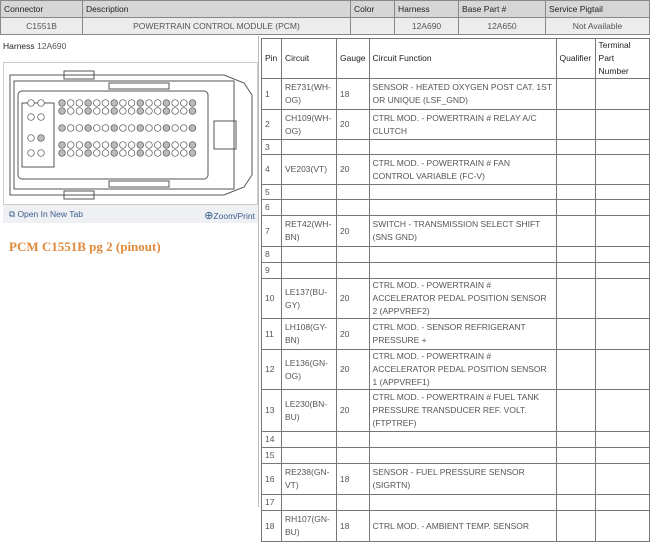 Image resolution: width=650 pixels, height=542 pixels. I want to click on color-value, so click(372, 26).